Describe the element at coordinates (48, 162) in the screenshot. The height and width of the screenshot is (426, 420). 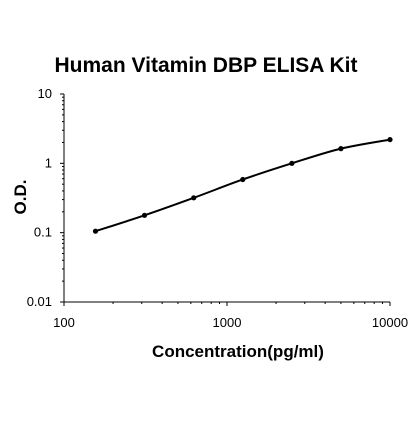
I see `y-tick-label: 1` at that location.